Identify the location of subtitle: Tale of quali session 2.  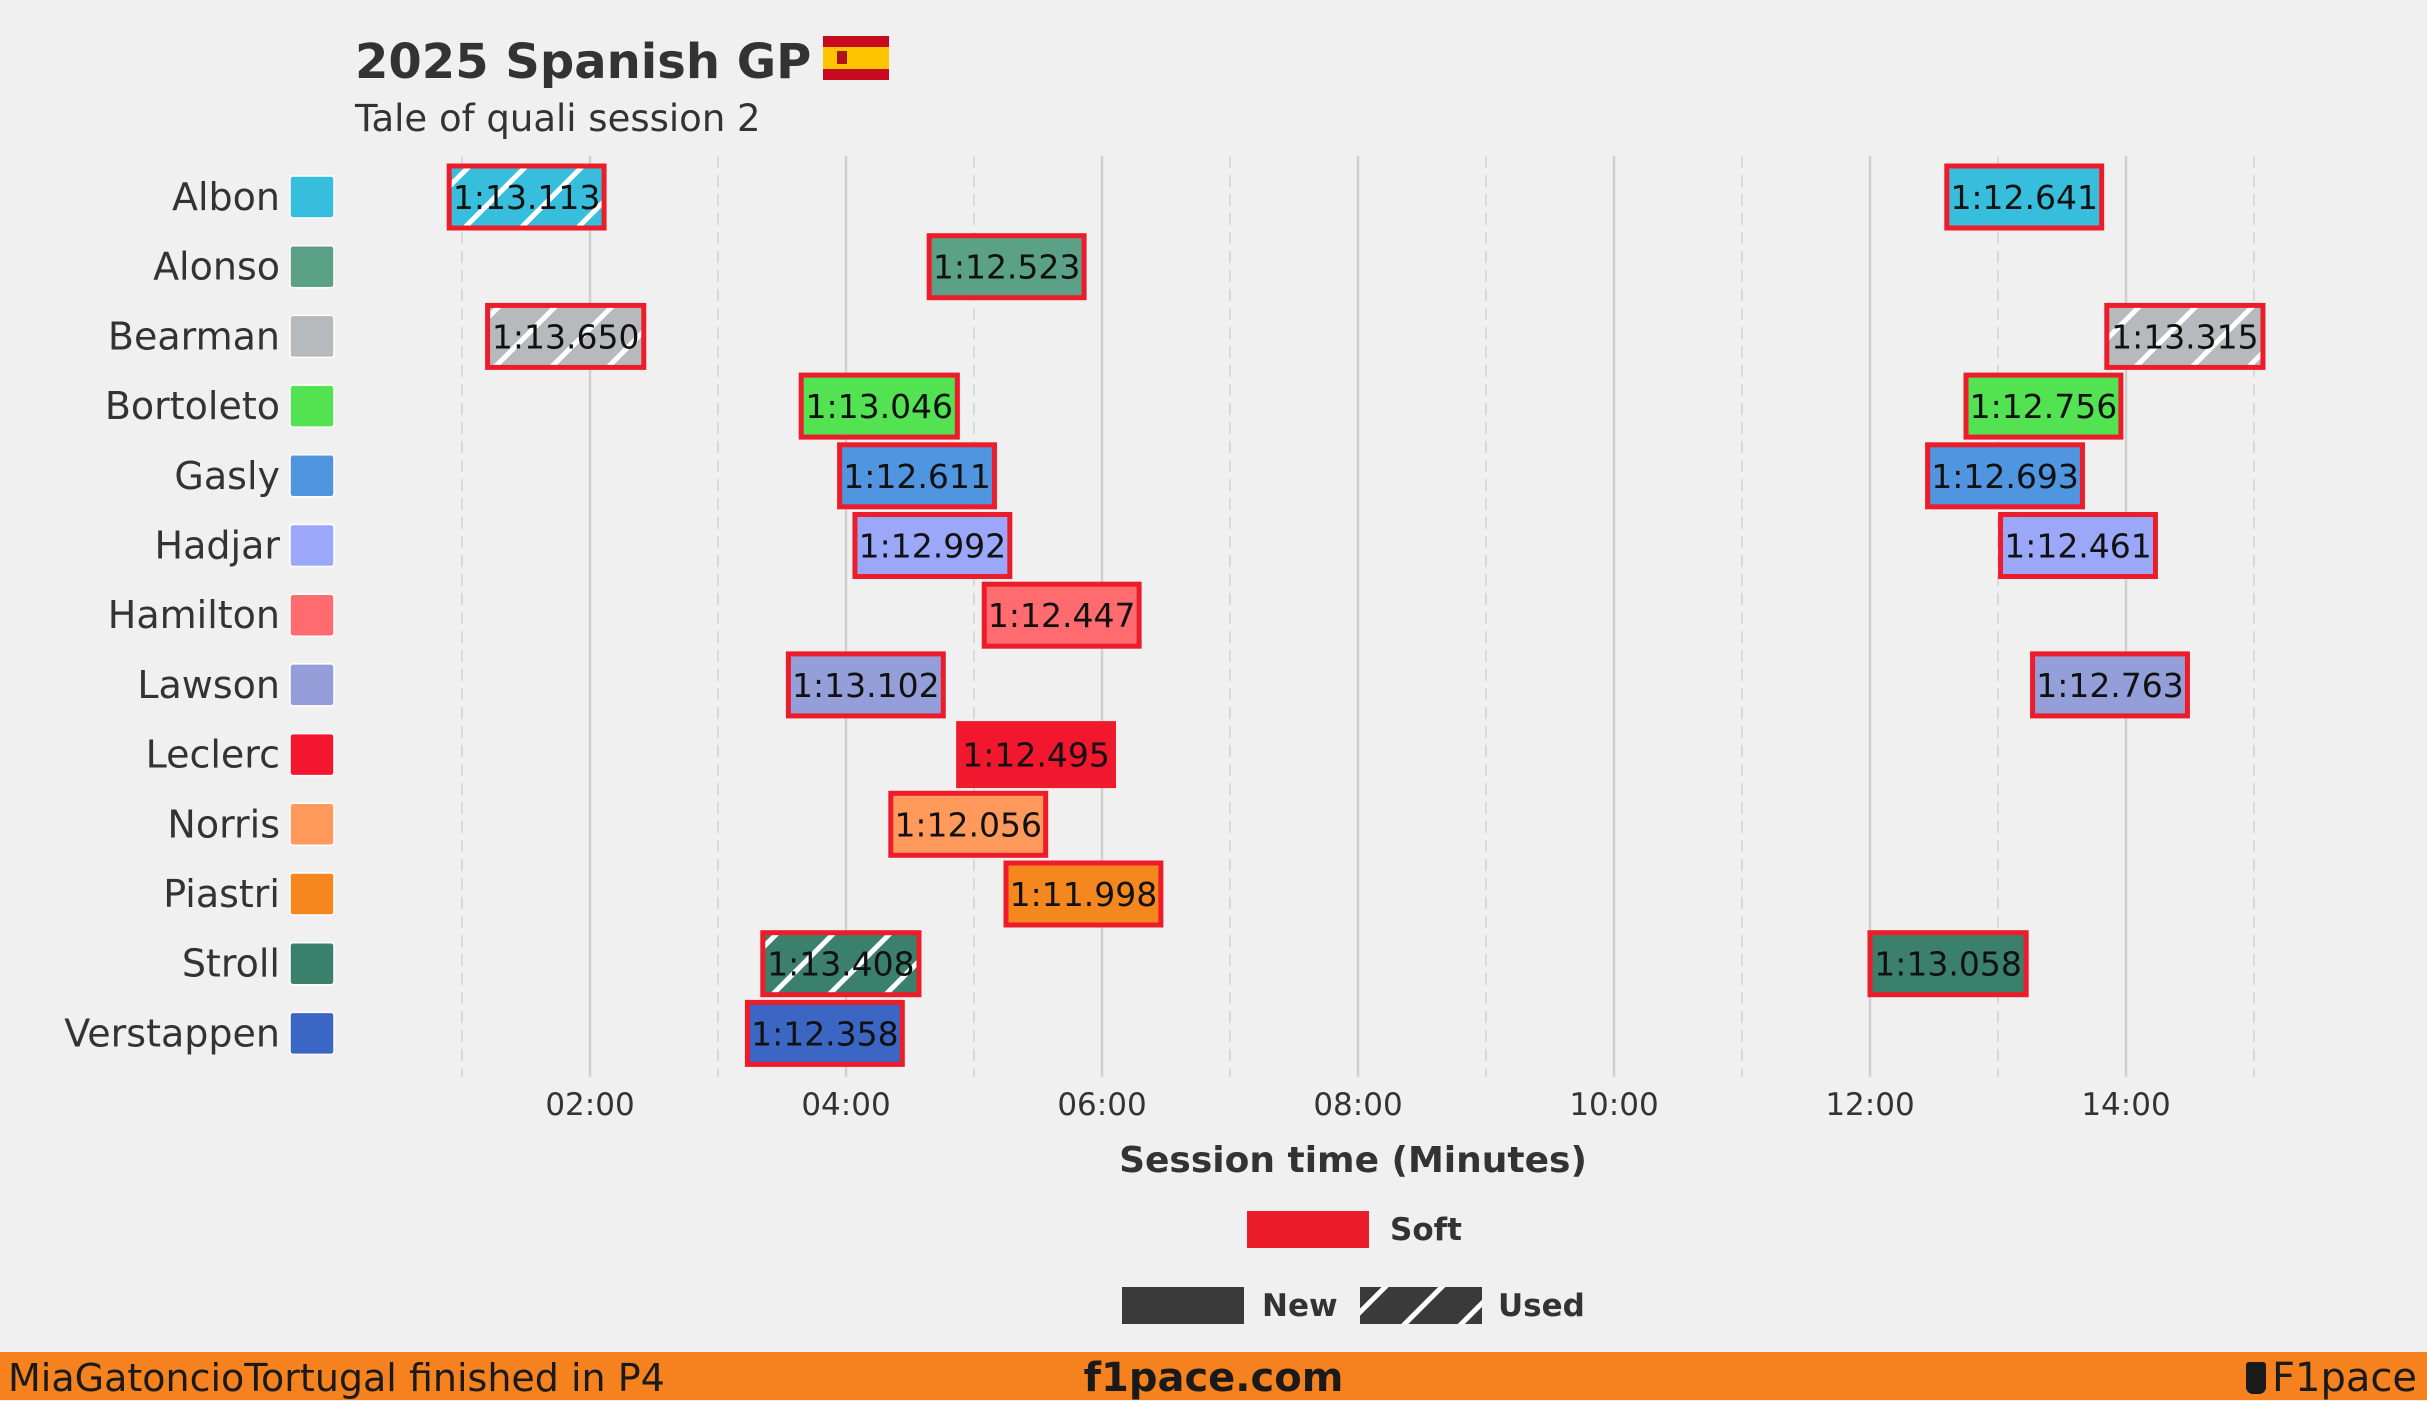
(557, 118).